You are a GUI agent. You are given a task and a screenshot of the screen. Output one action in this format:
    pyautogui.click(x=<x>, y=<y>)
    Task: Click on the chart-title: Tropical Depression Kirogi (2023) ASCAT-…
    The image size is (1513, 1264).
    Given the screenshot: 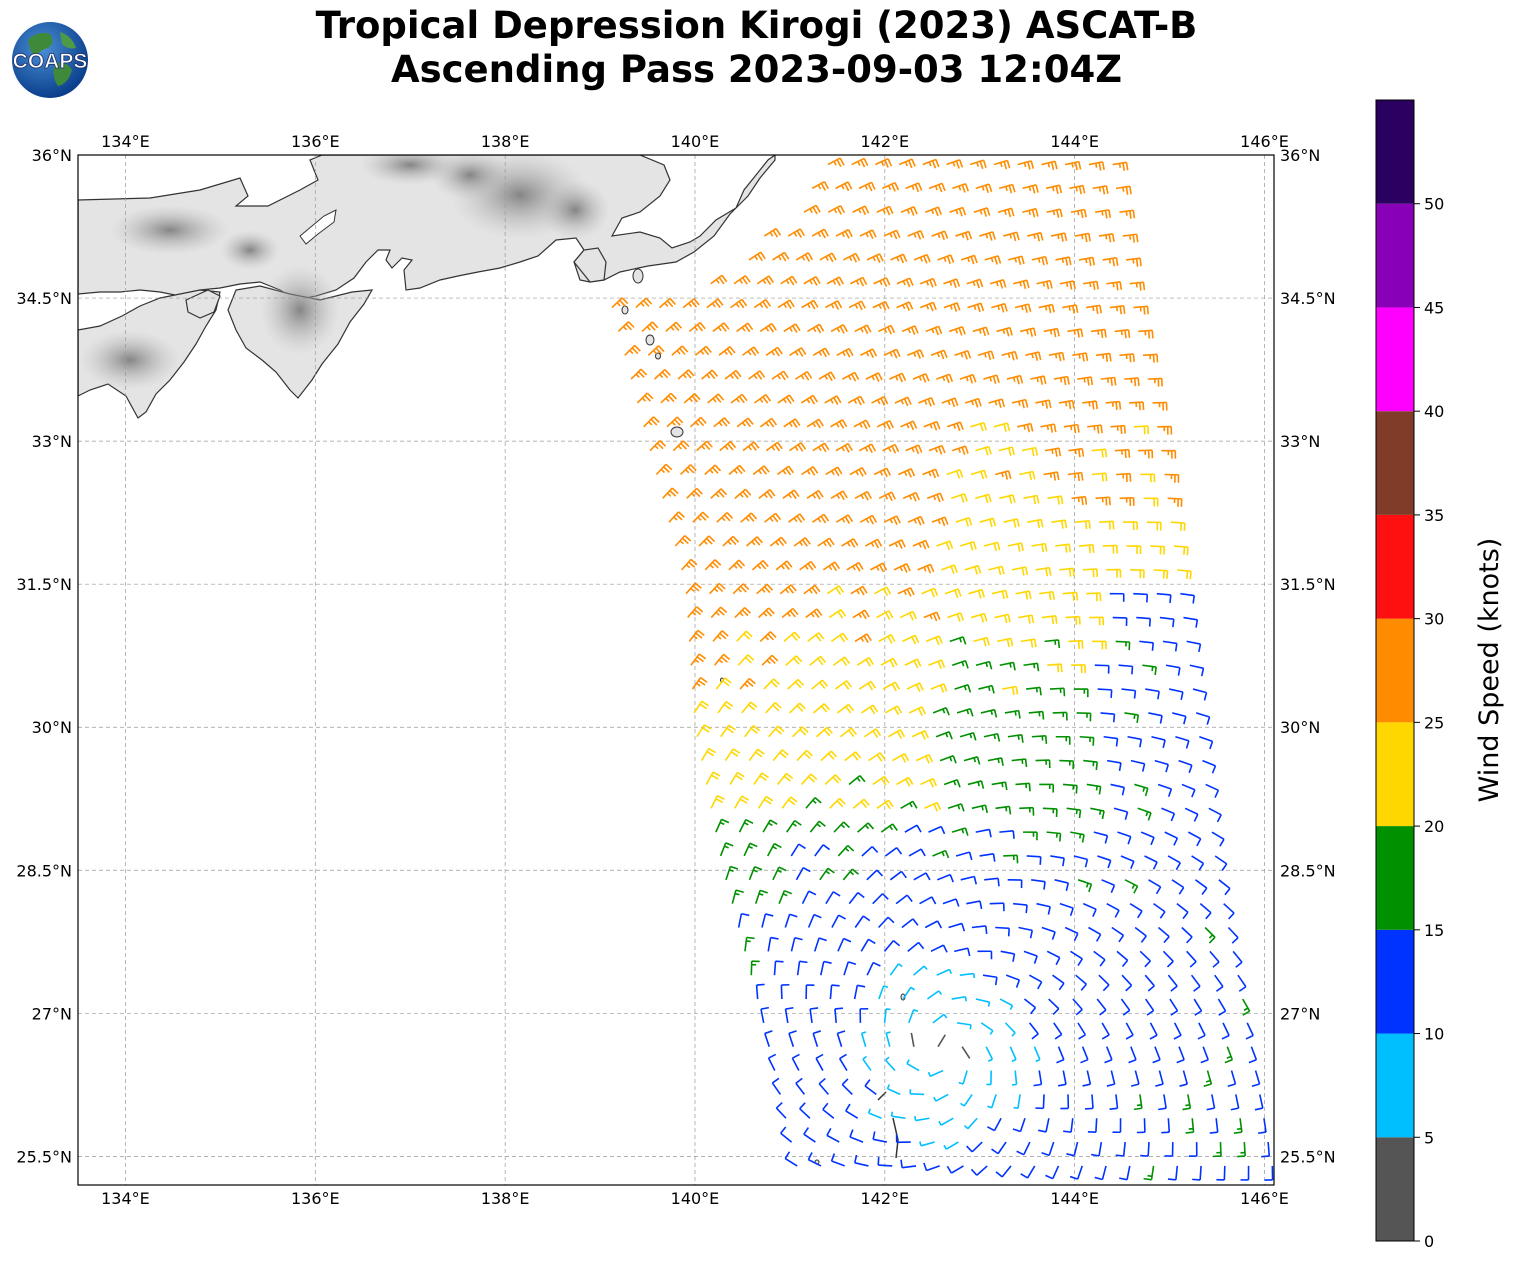 What is the action you would take?
    pyautogui.click(x=756, y=48)
    